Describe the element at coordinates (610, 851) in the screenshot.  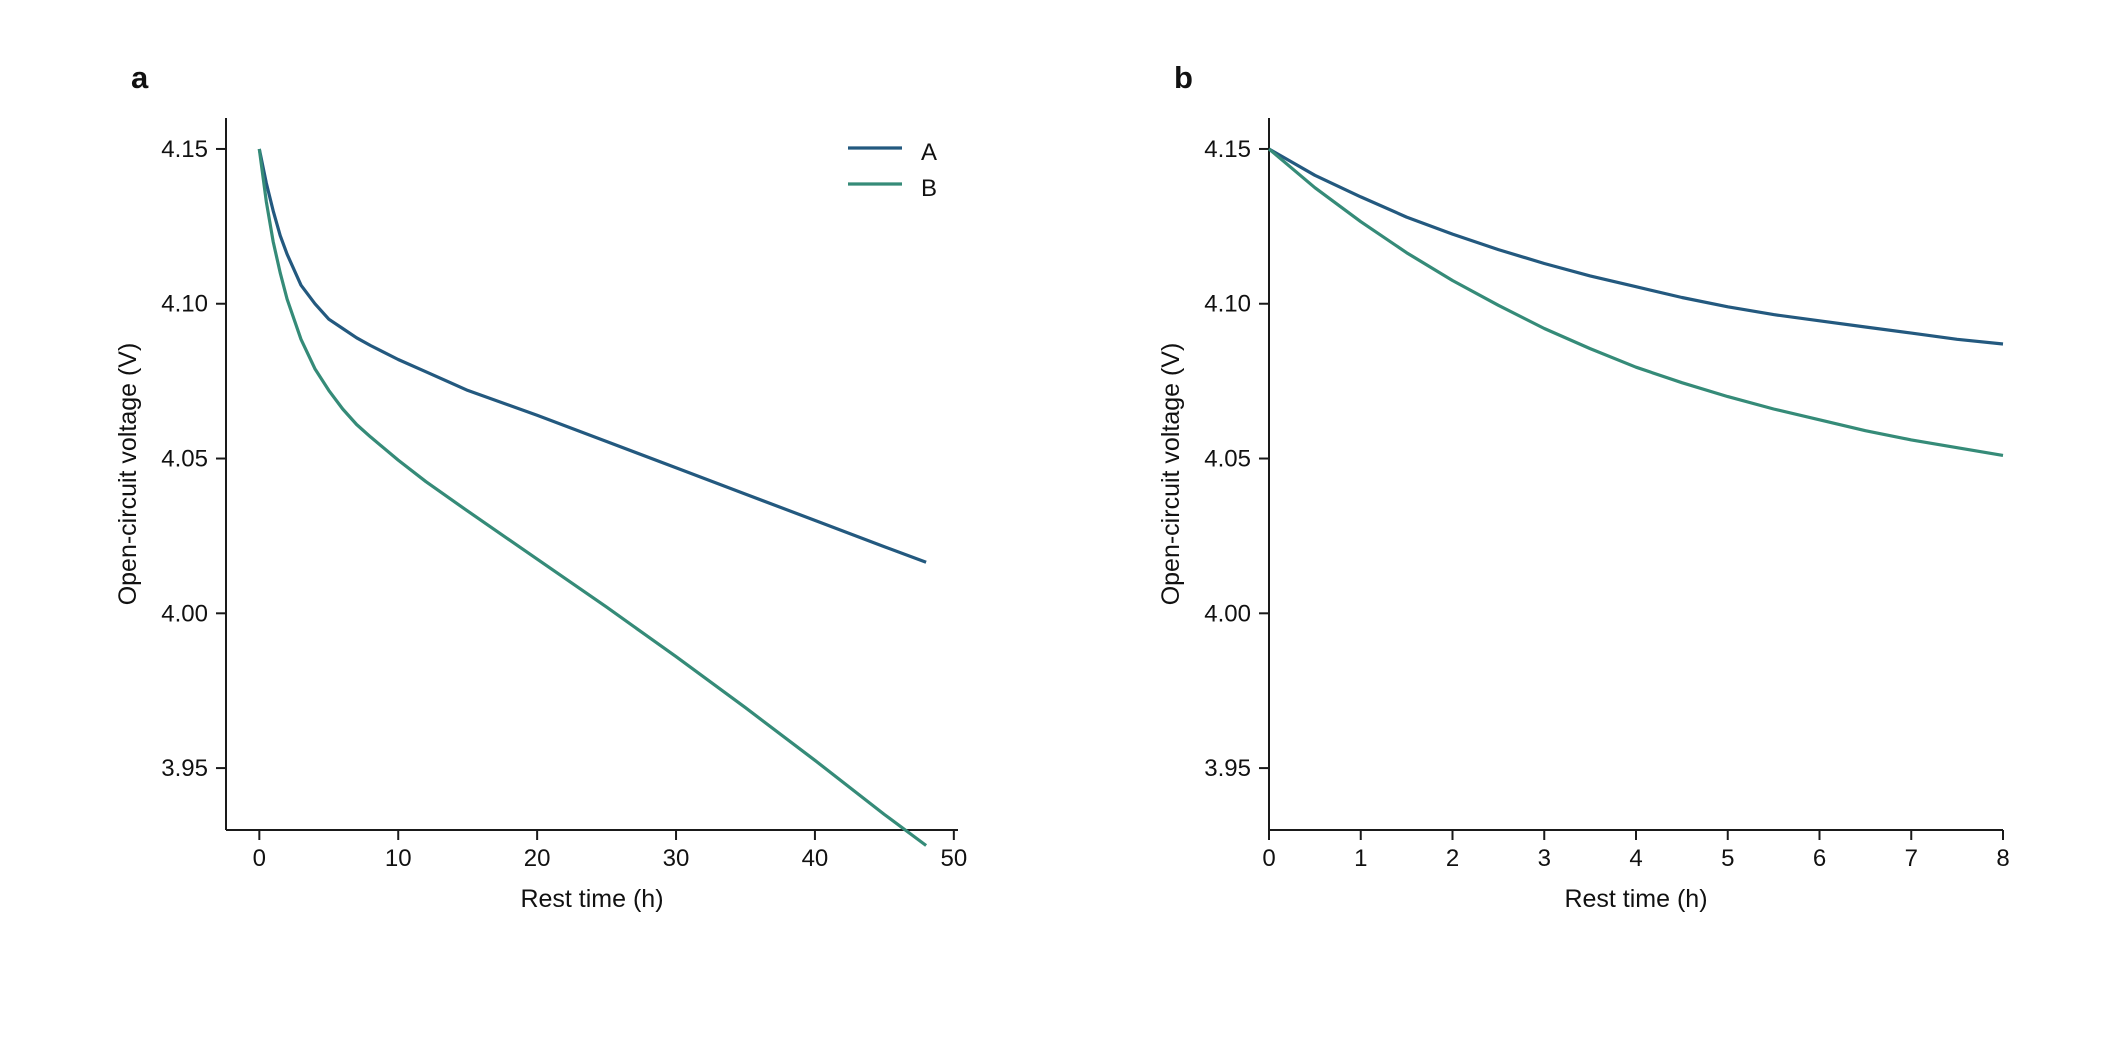
I see `x-ticks: 0 10 20 30 40 50` at that location.